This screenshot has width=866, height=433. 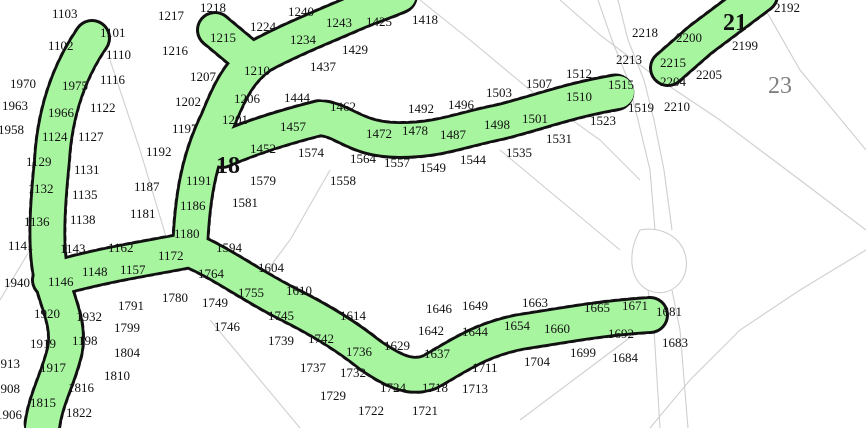 I want to click on point-label: 1940, so click(x=17, y=282).